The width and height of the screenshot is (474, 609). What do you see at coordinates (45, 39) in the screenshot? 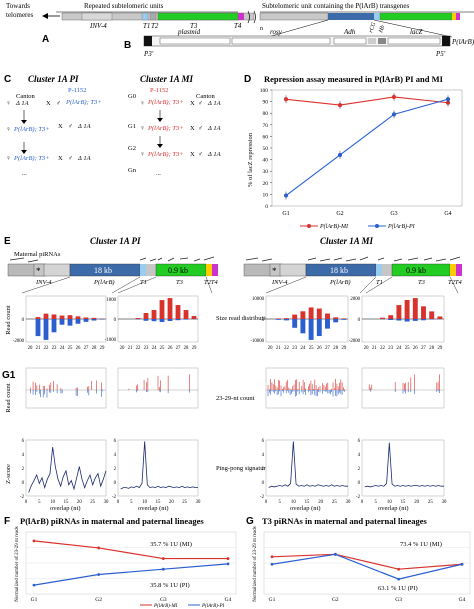
I see `panel-a-letter: A` at bounding box center [45, 39].